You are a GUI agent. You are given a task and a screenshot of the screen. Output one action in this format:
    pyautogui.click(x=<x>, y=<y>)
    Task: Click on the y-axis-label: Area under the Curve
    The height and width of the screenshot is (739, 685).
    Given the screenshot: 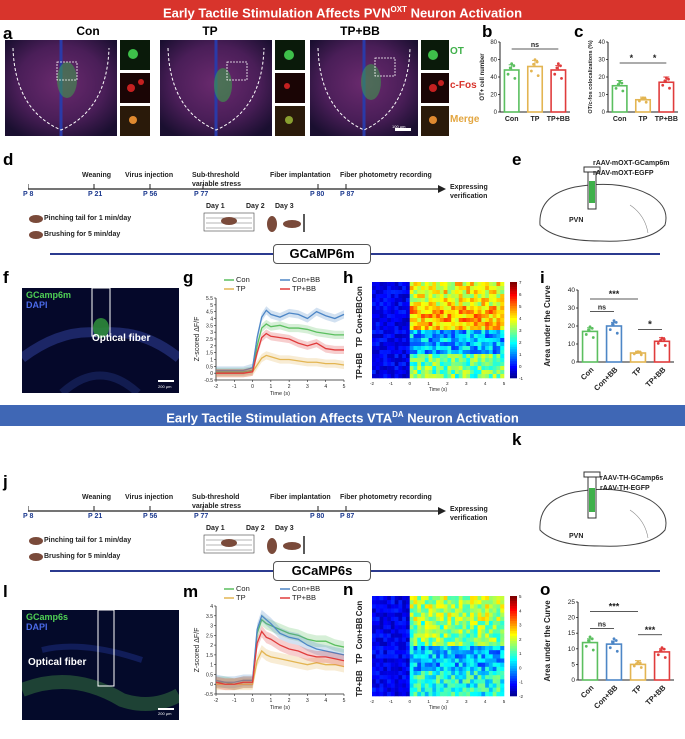 What is the action you would take?
    pyautogui.click(x=547, y=326)
    